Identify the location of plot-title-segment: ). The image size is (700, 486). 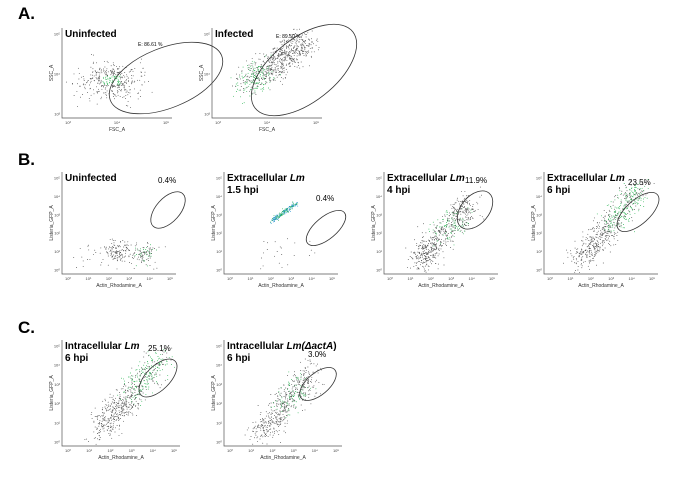
(335, 346).